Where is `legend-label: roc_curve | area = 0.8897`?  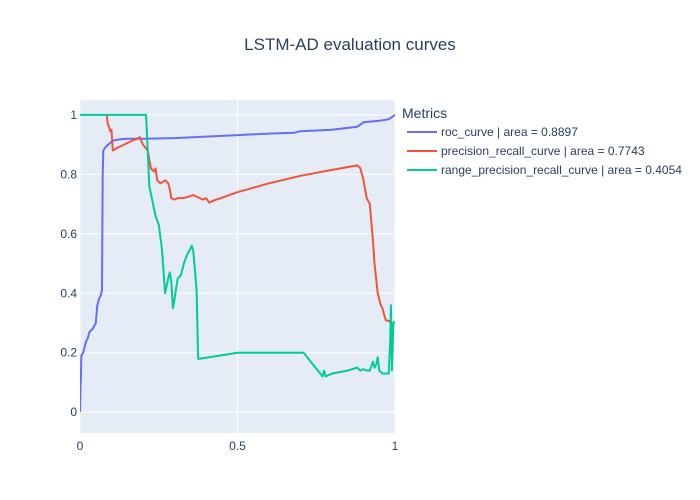
legend-label: roc_curve | area = 0.8897 is located at coordinates (509, 132).